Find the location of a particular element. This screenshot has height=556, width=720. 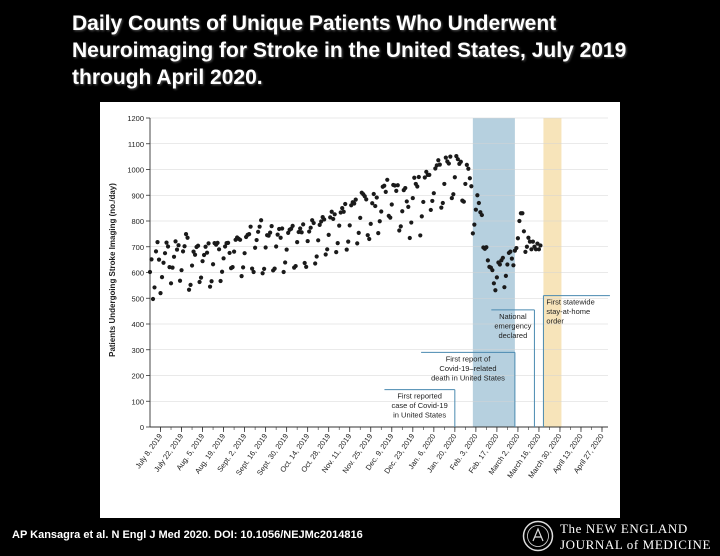

y-tick-label: 100 is located at coordinates (137, 401).